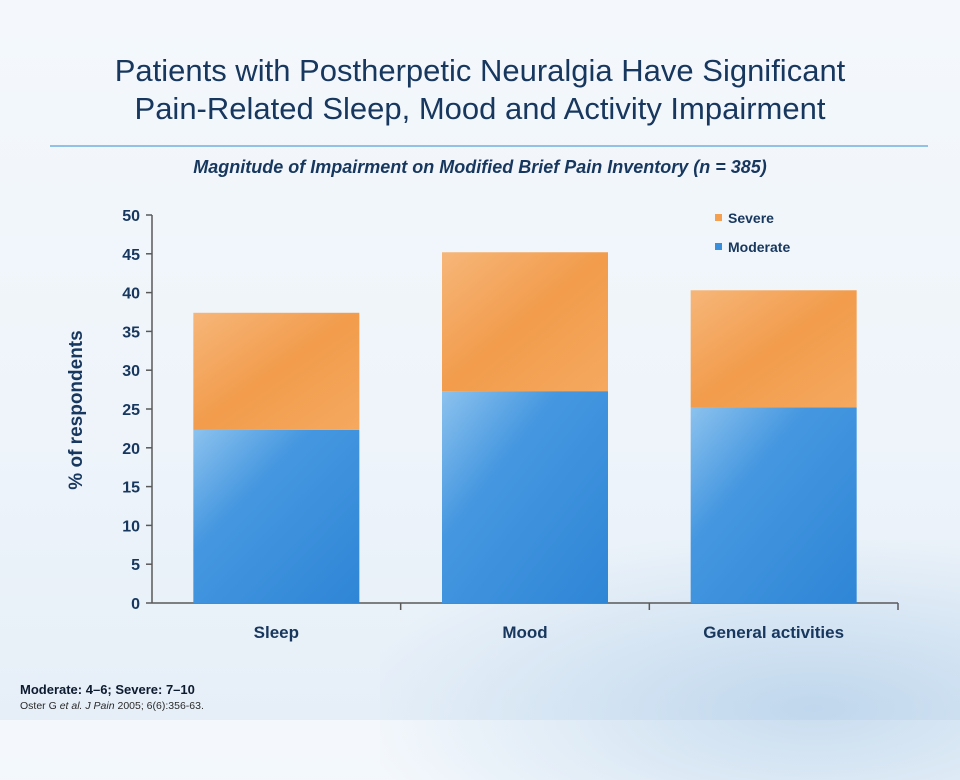 This screenshot has width=960, height=780. I want to click on y-tick-label: 35, so click(131, 332).